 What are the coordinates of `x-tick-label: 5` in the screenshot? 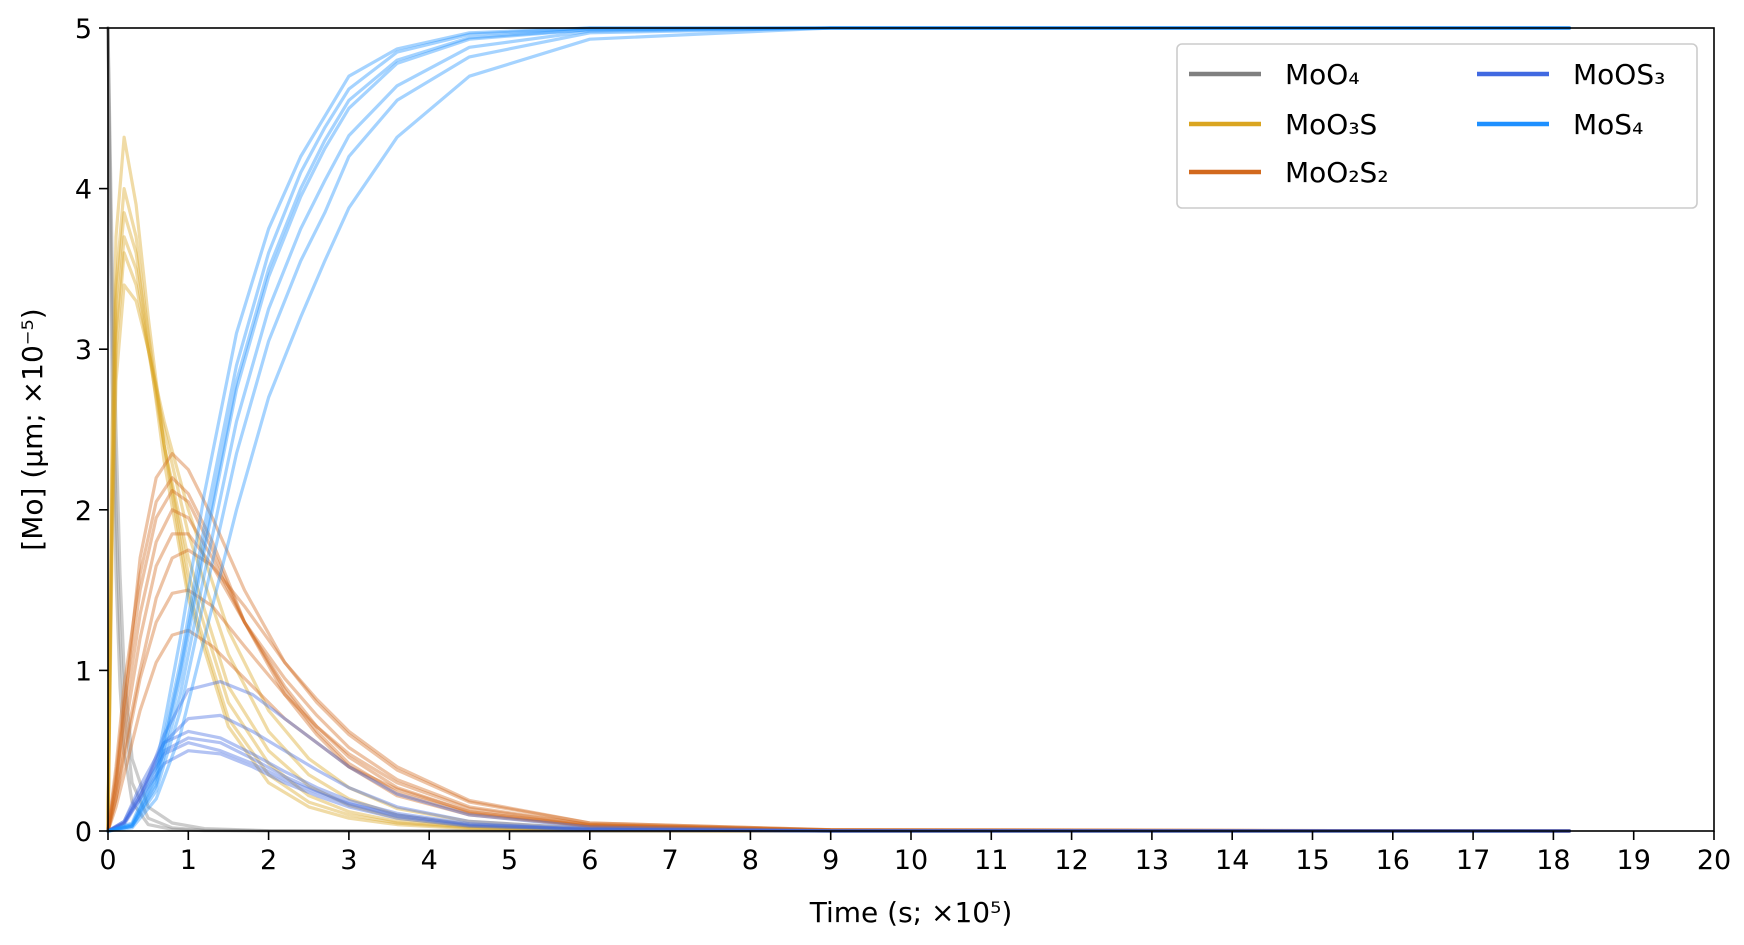 It's located at (509, 860).